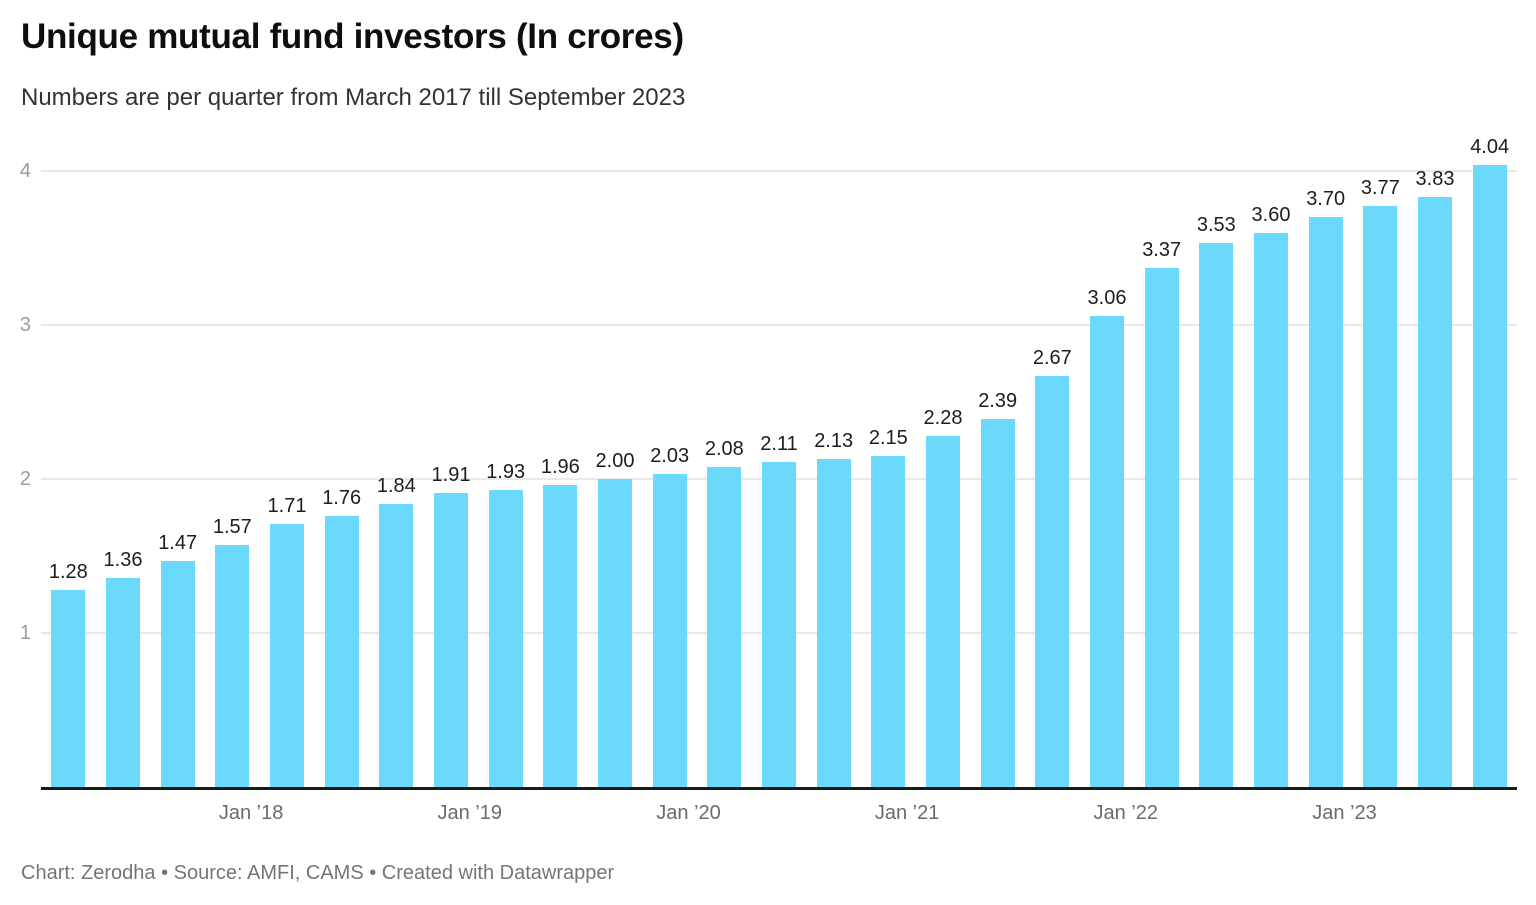 The width and height of the screenshot is (1536, 905). Describe the element at coordinates (997, 603) in the screenshot. I see `bar-jun-2021` at that location.